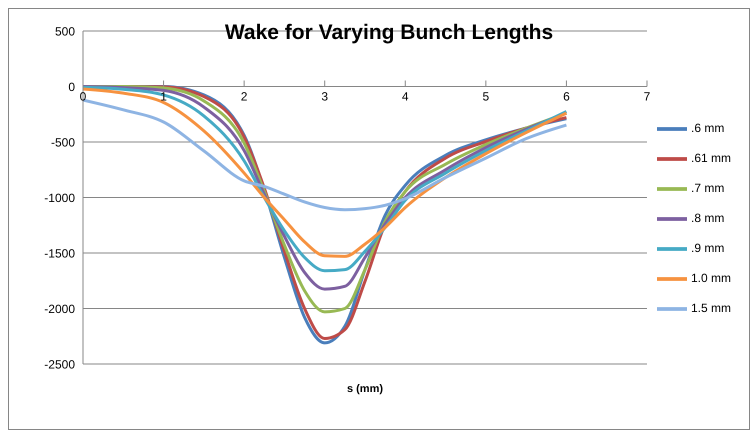 The height and width of the screenshot is (432, 750). I want to click on y-tick-label: 500, so click(65, 31).